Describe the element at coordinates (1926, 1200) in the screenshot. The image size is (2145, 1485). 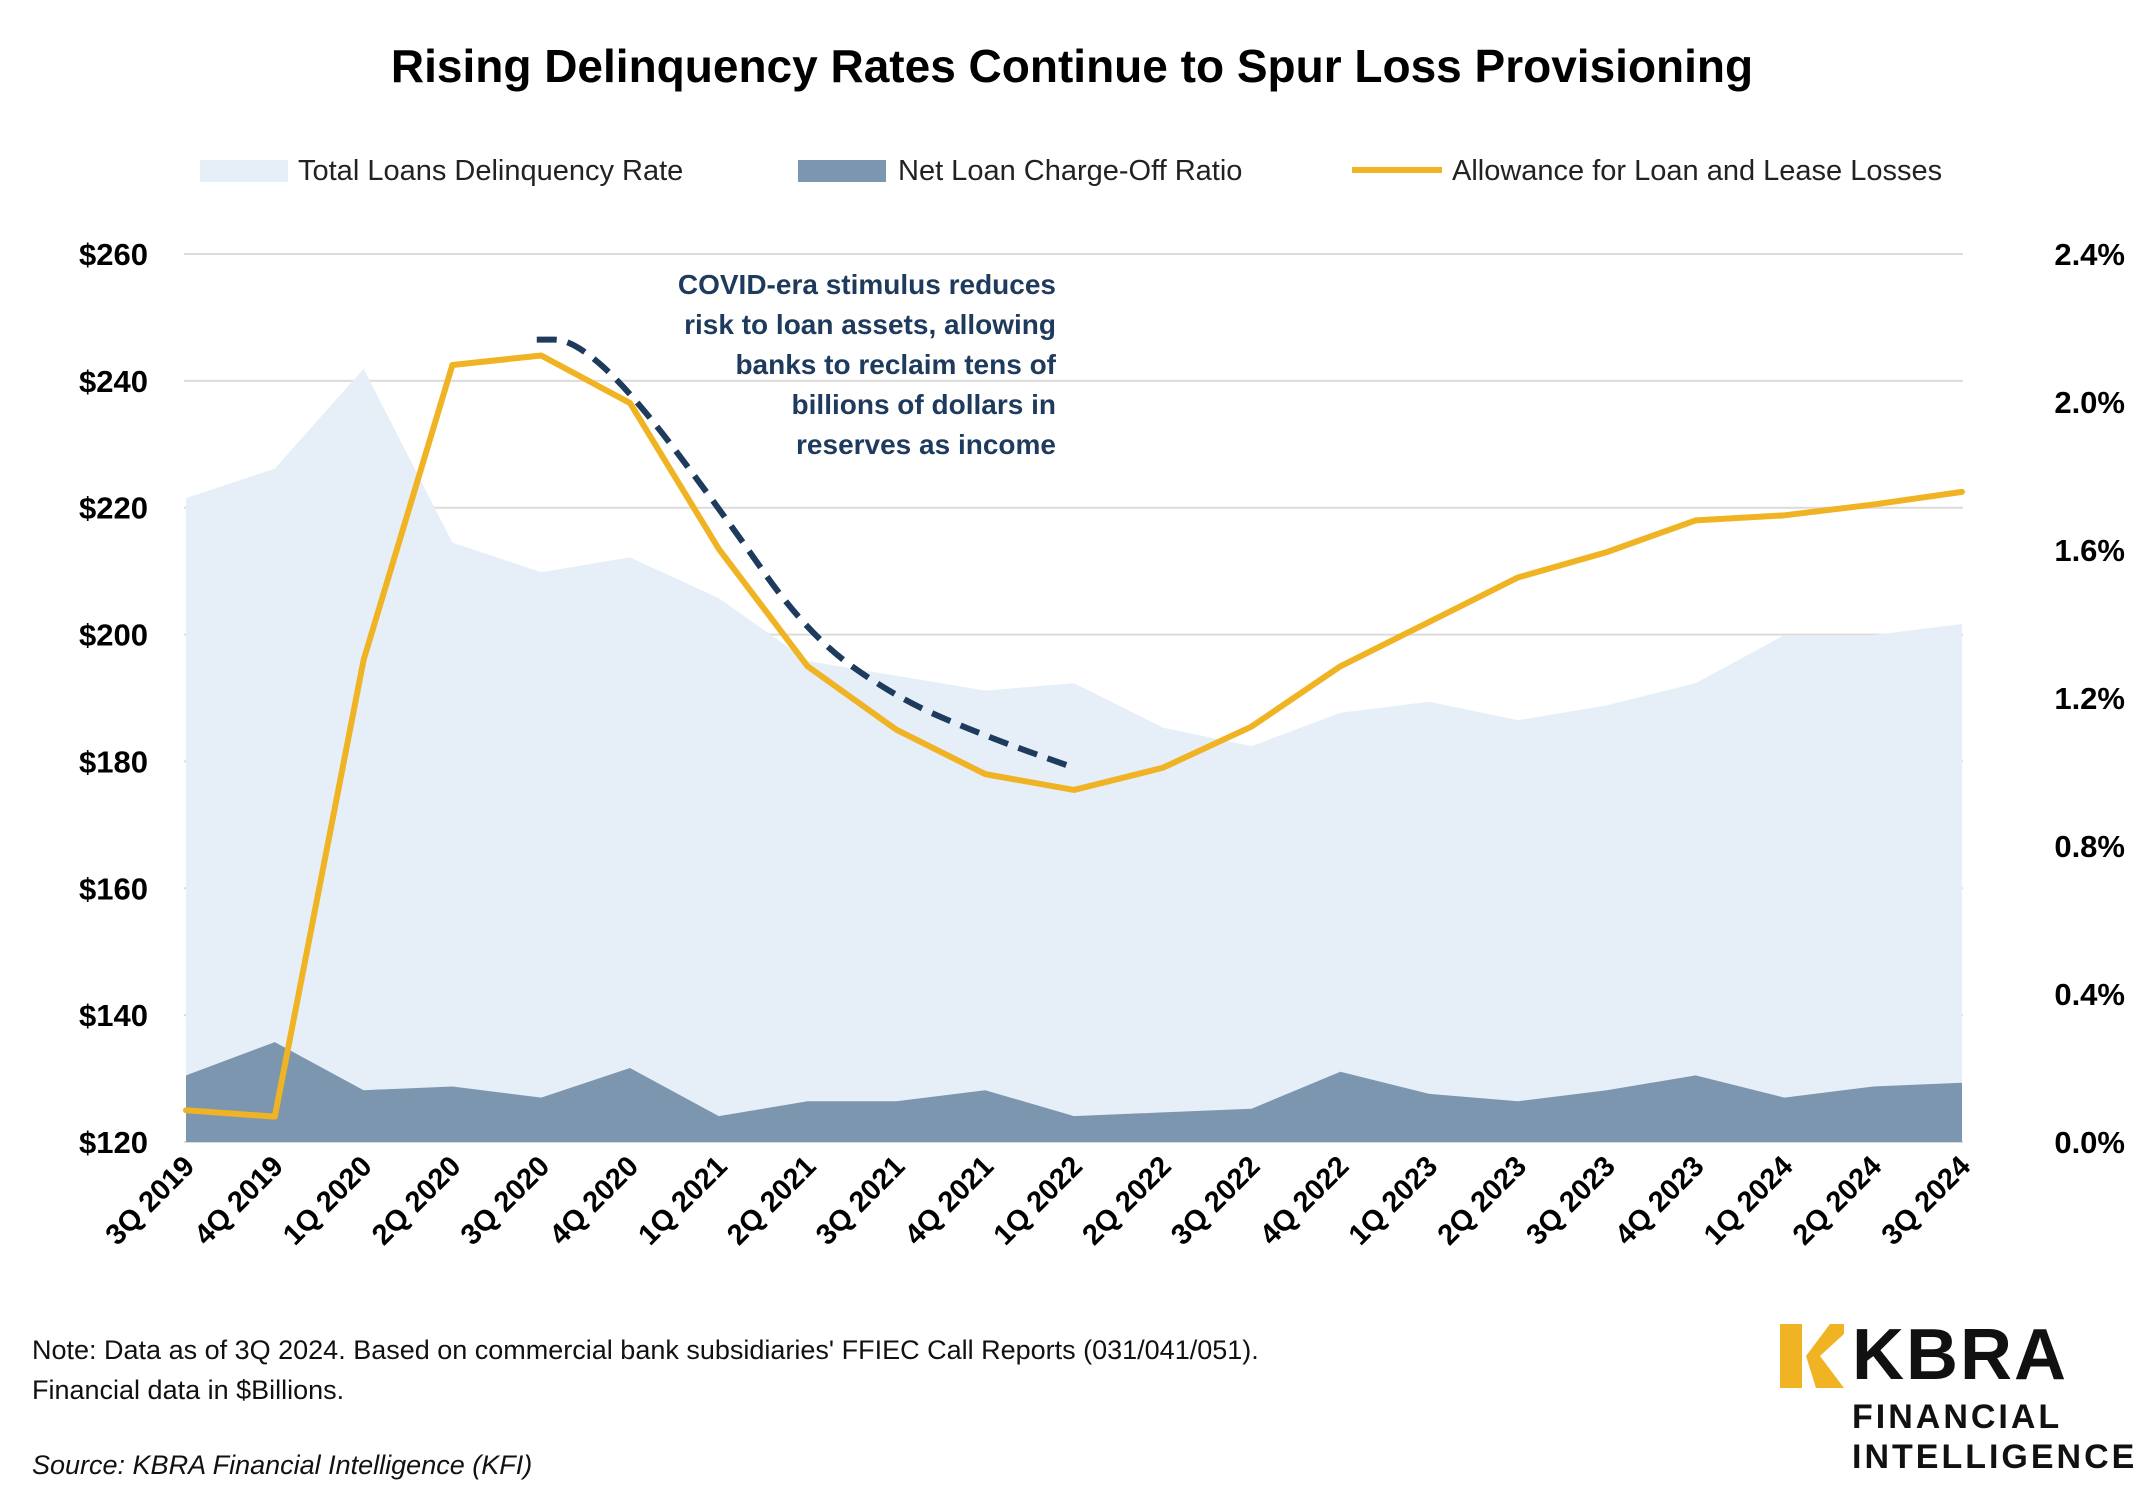
I see `x-axis-tick: 3Q 2024` at that location.